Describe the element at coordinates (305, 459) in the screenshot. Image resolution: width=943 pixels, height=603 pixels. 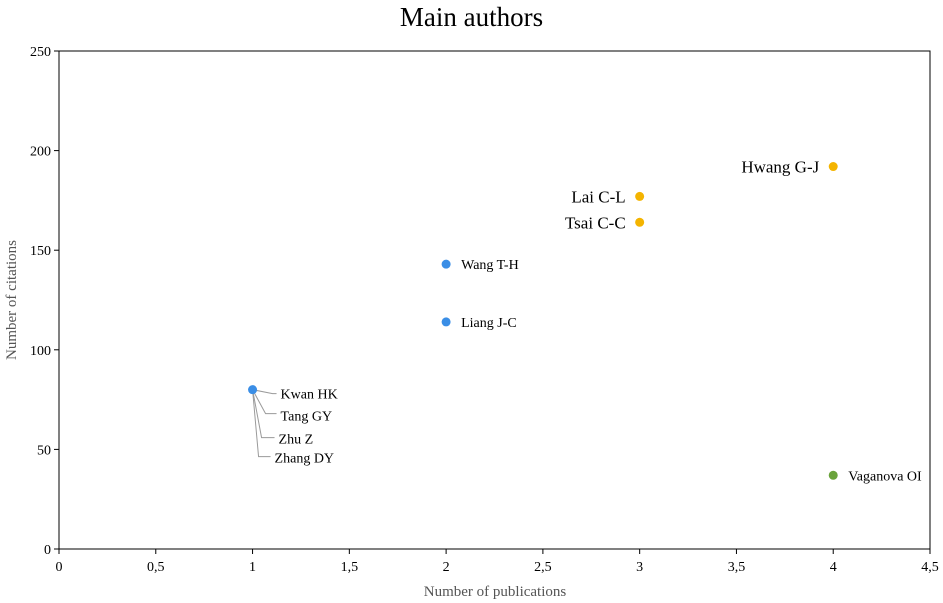
I see `data-point-label: Zhang DY` at that location.